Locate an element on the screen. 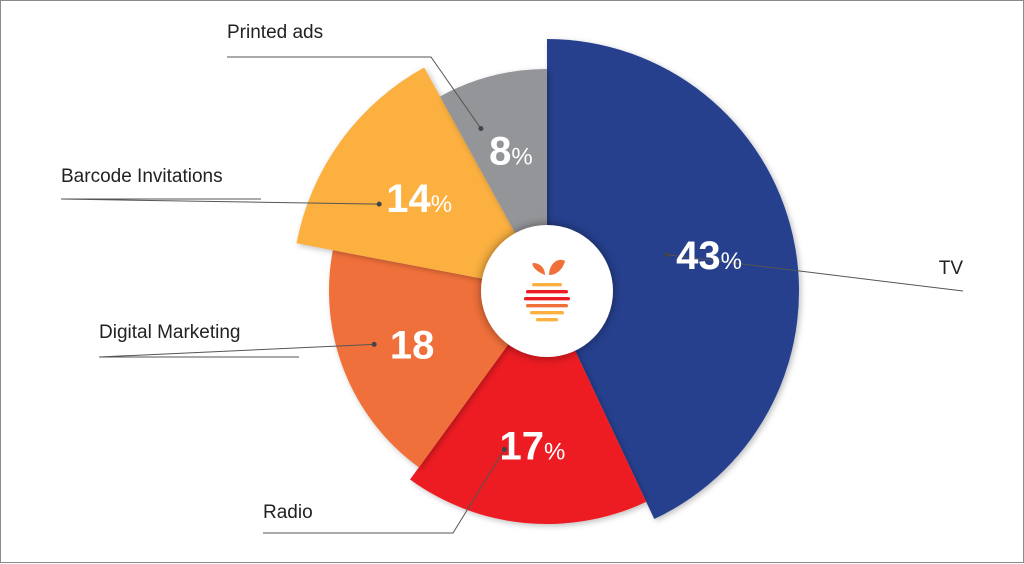 Image resolution: width=1024 pixels, height=564 pixels. value-label-radio: 17% is located at coordinates (532, 446).